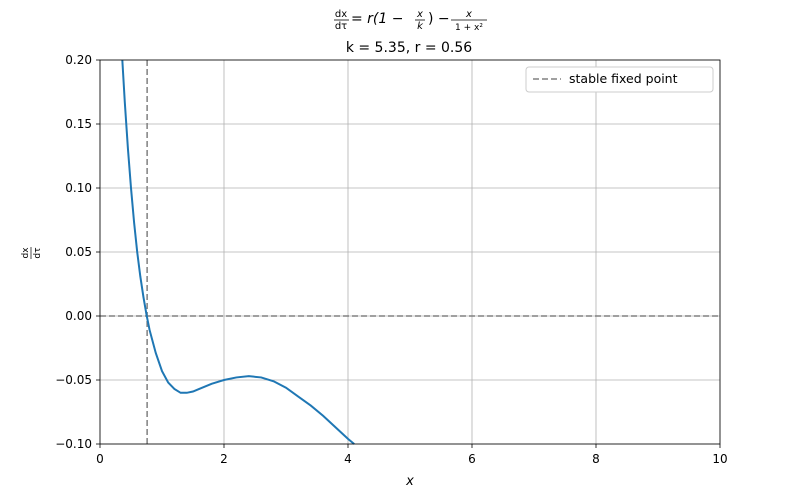 The width and height of the screenshot is (800, 500). What do you see at coordinates (719, 459) in the screenshot?
I see `x-tick-label-5: 10` at bounding box center [719, 459].